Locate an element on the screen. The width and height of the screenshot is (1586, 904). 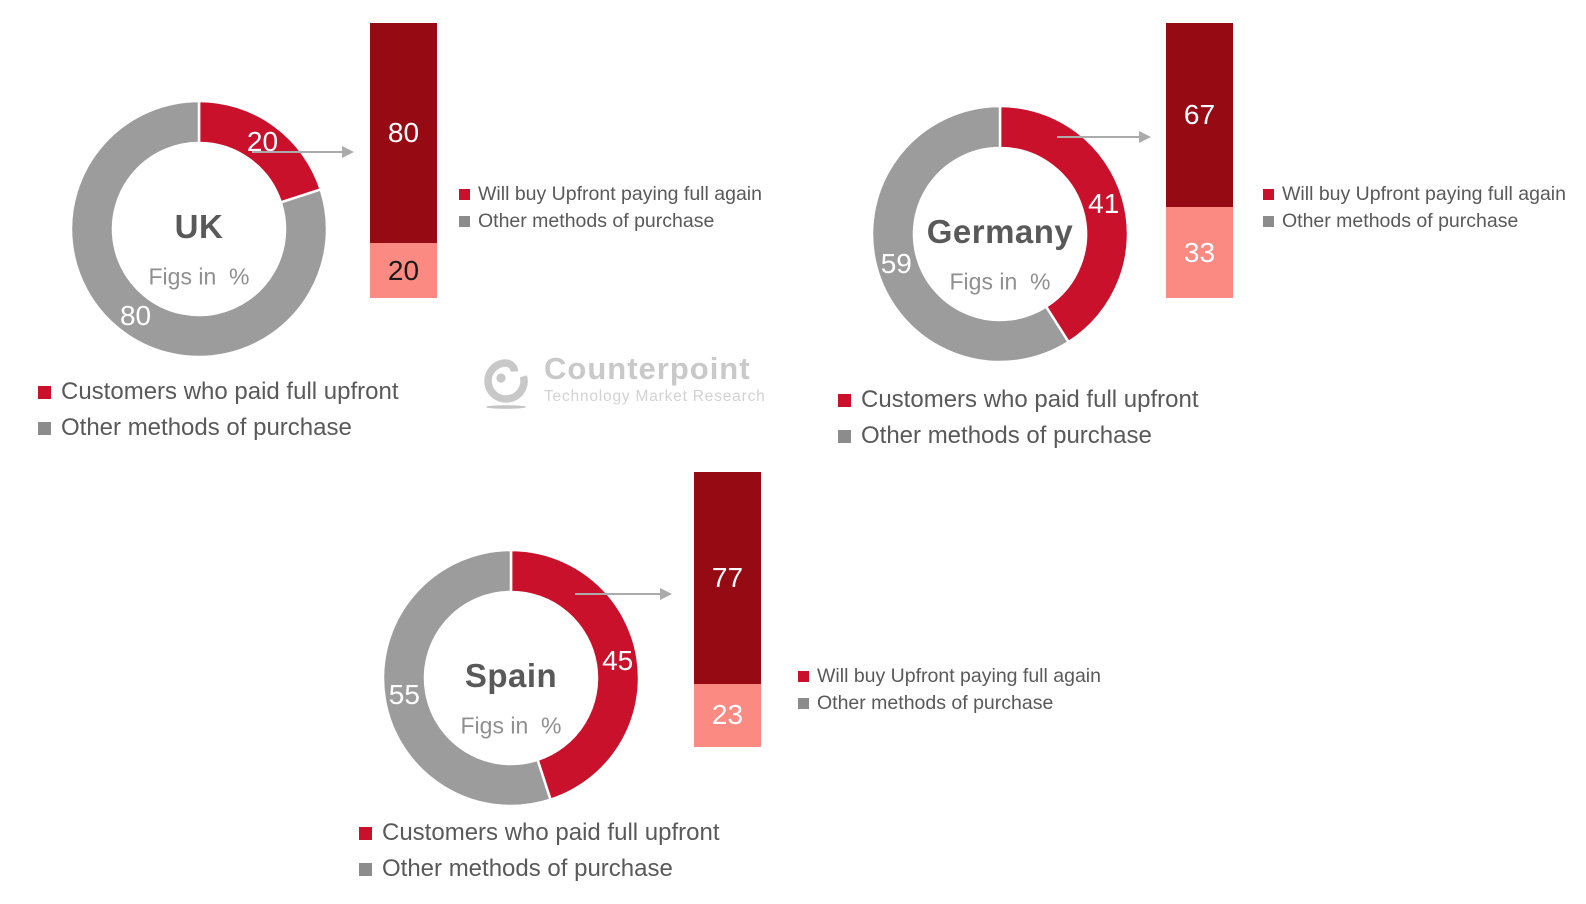
uk-bar-will-buy-value: 80 is located at coordinates (403, 132).